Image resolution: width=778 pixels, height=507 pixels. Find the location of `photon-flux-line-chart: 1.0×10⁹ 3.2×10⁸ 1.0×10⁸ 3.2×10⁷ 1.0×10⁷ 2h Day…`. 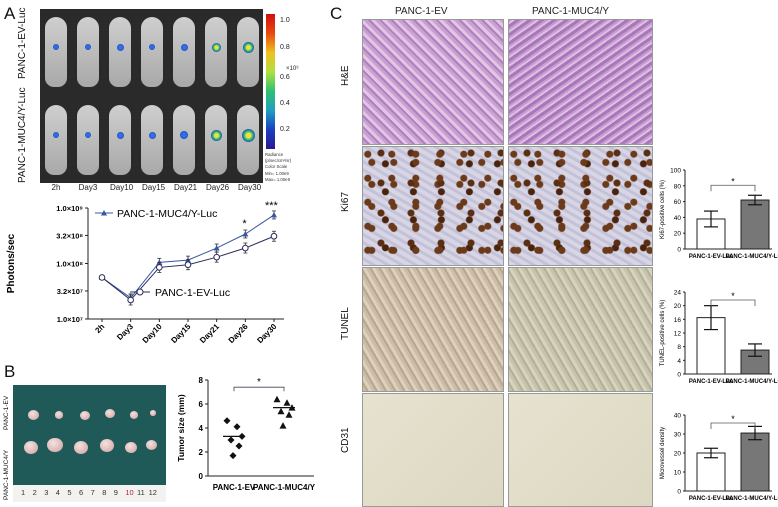

photon-flux-line-chart: 1.0×10⁹ 3.2×10⁸ 1.0×10⁸ 3.2×10⁷ 1.0×10⁷ 2h Day… is located at coordinates (145, 272).